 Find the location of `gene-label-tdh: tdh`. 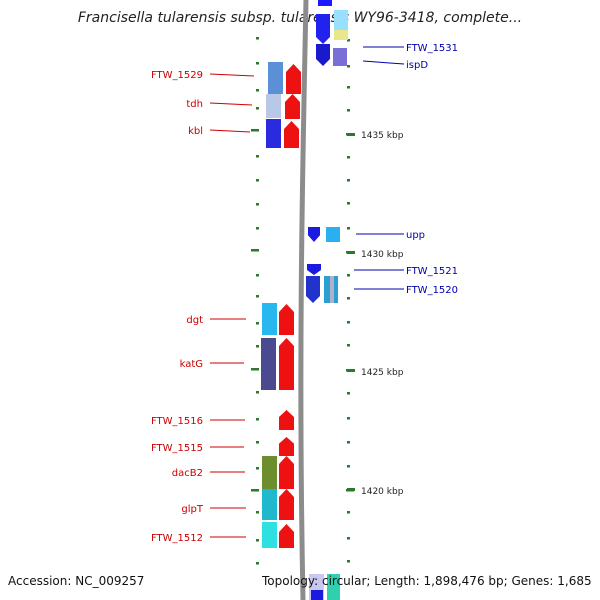

gene-label-tdh: tdh is located at coordinates (194, 104).